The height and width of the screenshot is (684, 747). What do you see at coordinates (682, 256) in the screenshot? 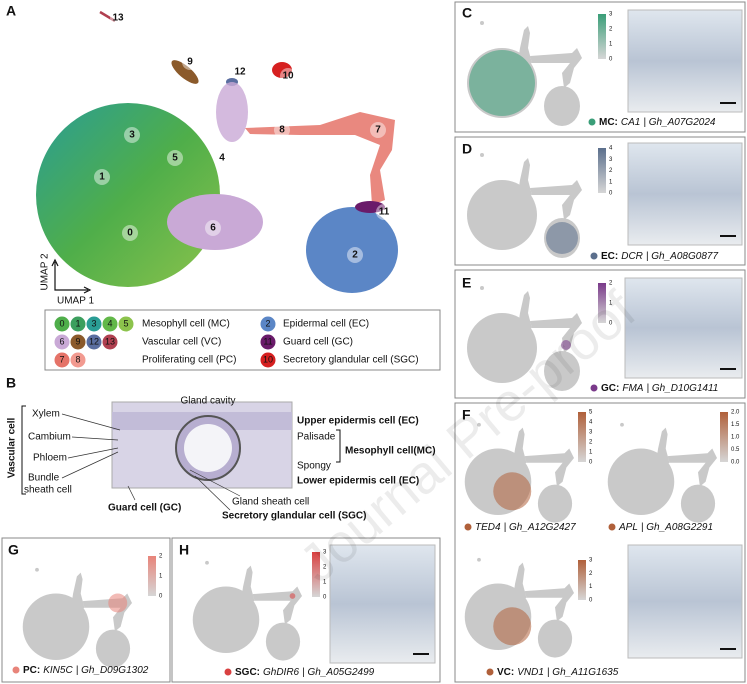
I see `caption-id: | Gh_A08G0877` at bounding box center [682, 256].